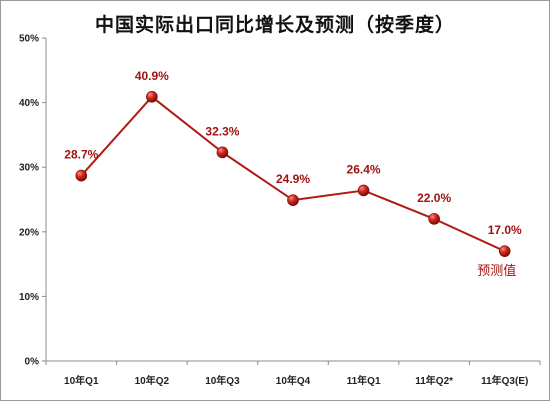 The width and height of the screenshot is (550, 401). Describe the element at coordinates (29, 103) in the screenshot. I see `y-tick-label: 40%` at that location.